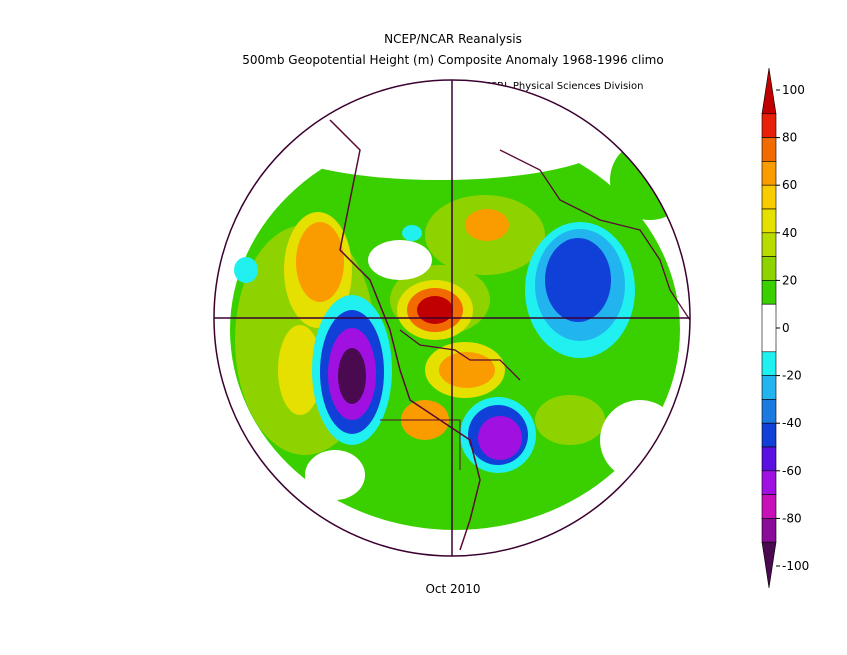  Describe the element at coordinates (792, 471) in the screenshot. I see `colorbar-tick-label: -60` at that location.